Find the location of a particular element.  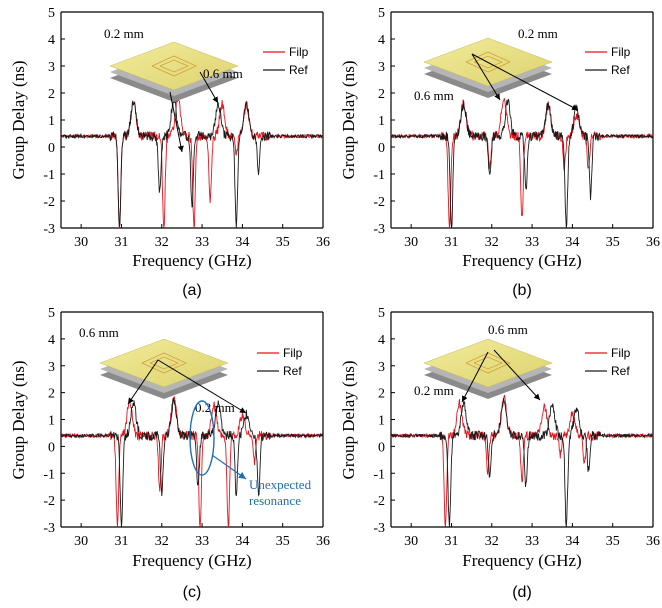

unexpected-resonance-arrow is located at coordinates (229, 467).